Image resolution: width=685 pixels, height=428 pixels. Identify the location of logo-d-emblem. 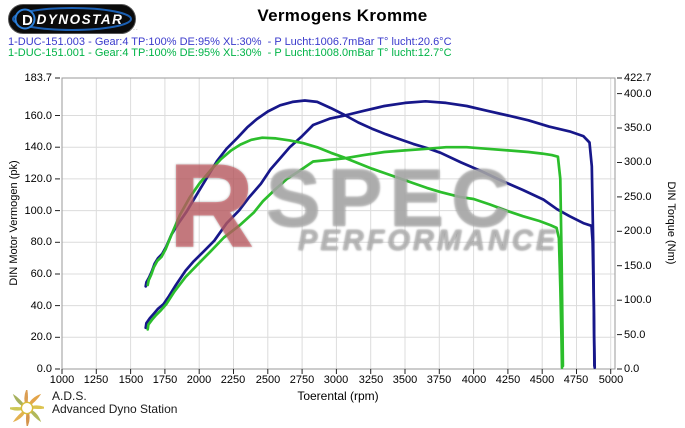
(25, 19).